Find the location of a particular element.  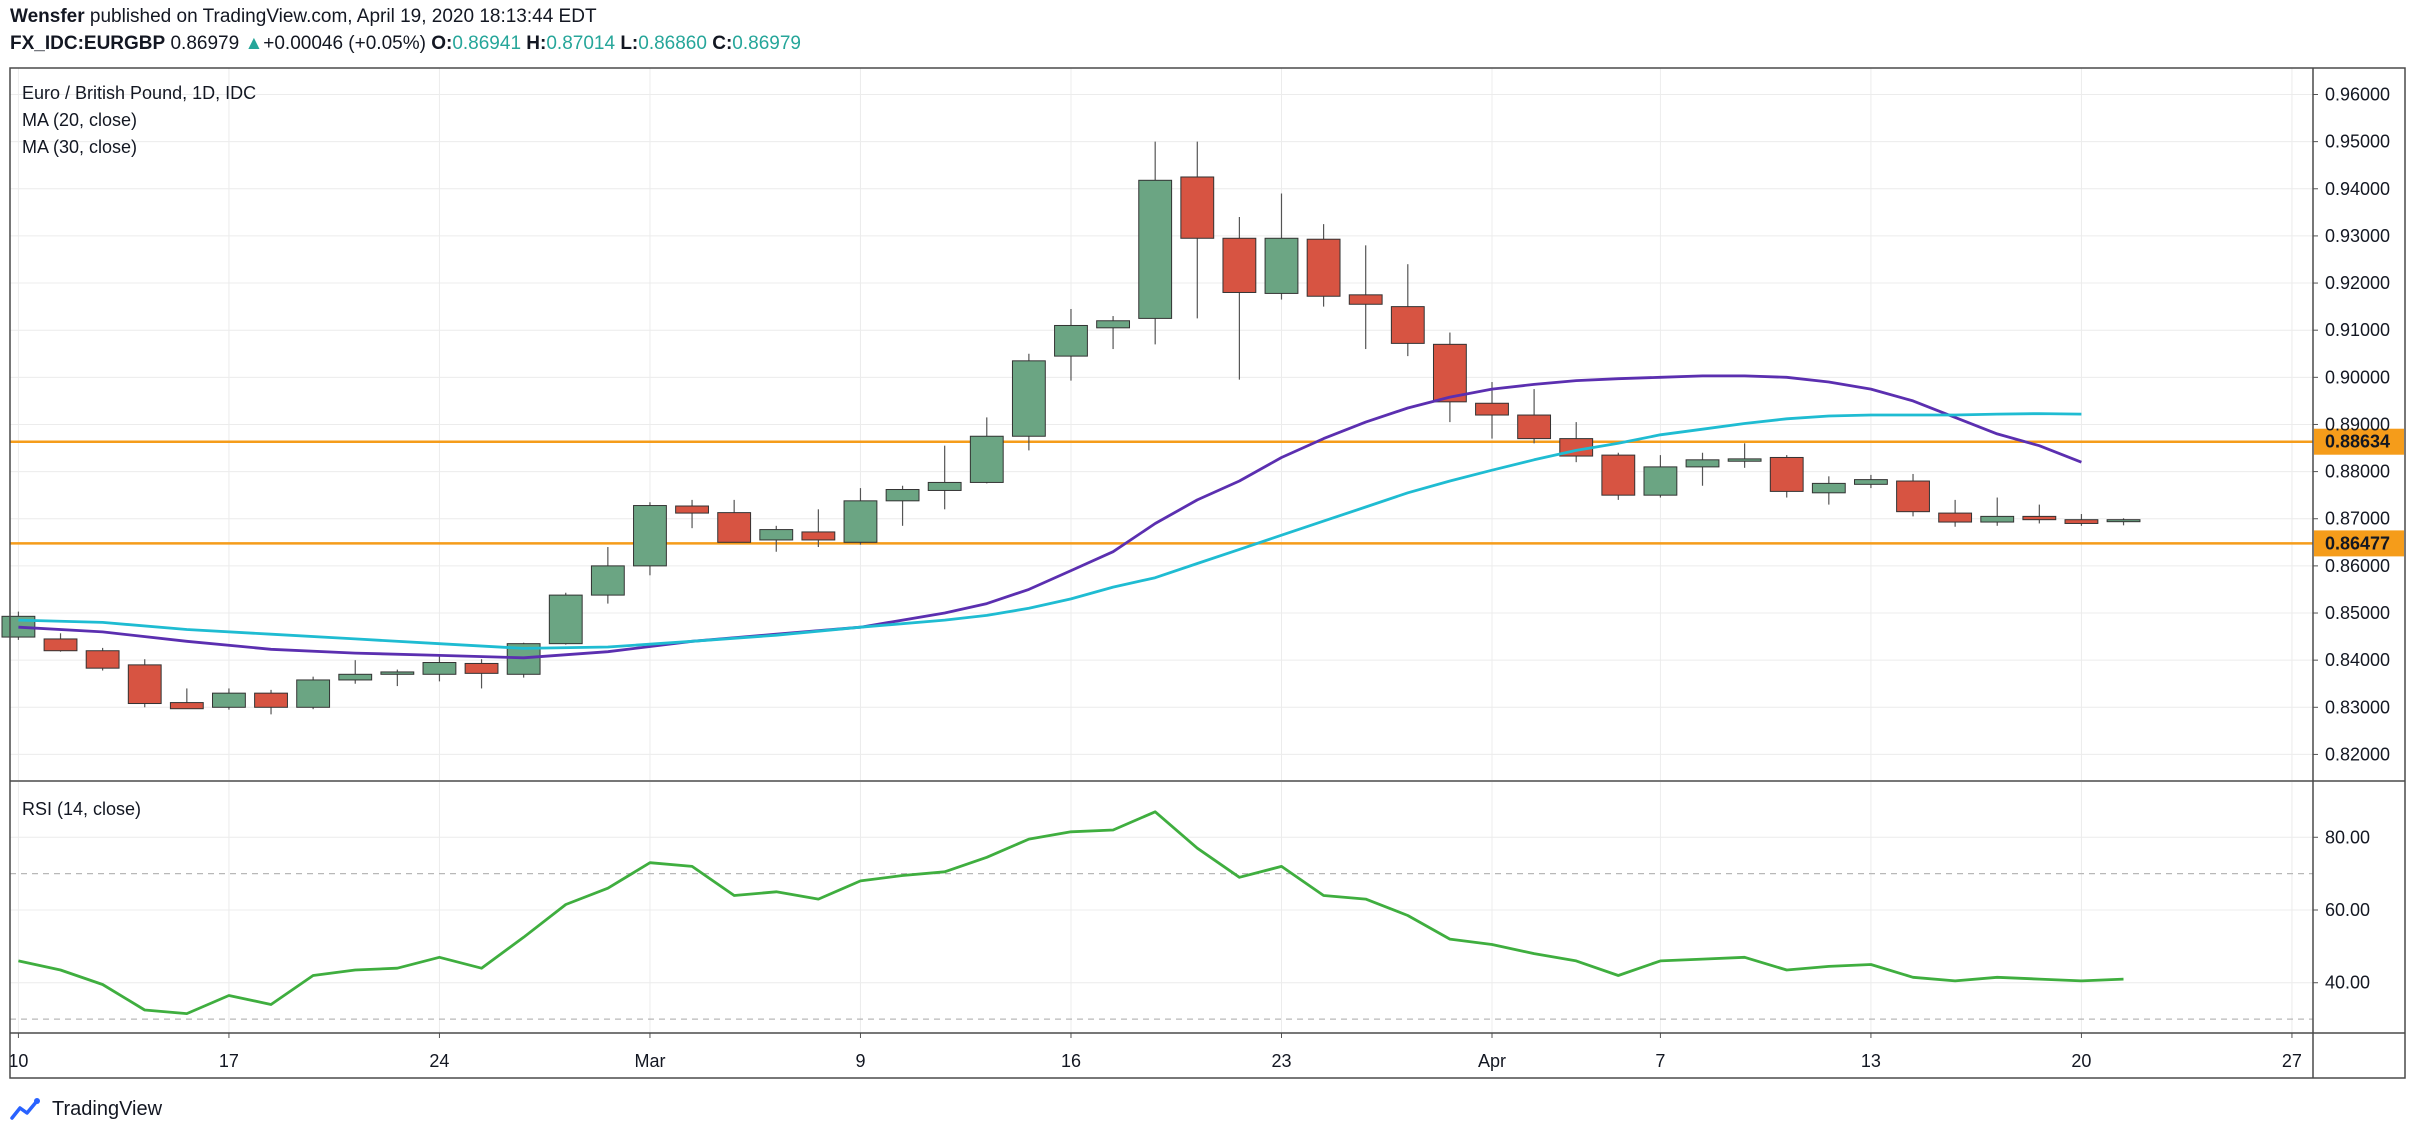

low-value: 0.86860 is located at coordinates (672, 43).